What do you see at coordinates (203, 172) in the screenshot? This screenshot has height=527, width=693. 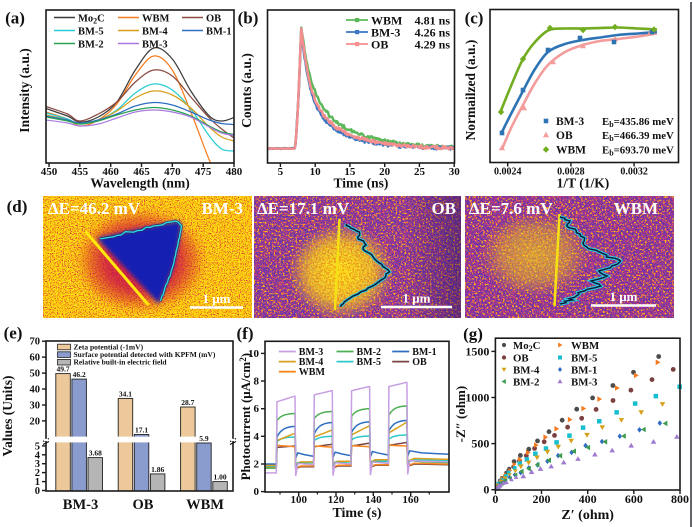 I see `svg-text: 475` at bounding box center [203, 172].